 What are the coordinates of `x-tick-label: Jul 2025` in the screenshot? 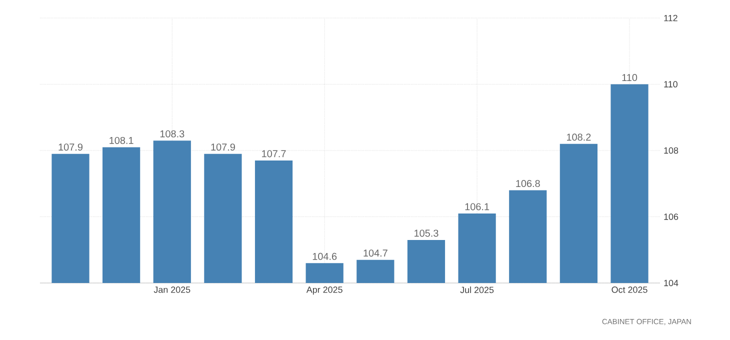 It's located at (477, 290).